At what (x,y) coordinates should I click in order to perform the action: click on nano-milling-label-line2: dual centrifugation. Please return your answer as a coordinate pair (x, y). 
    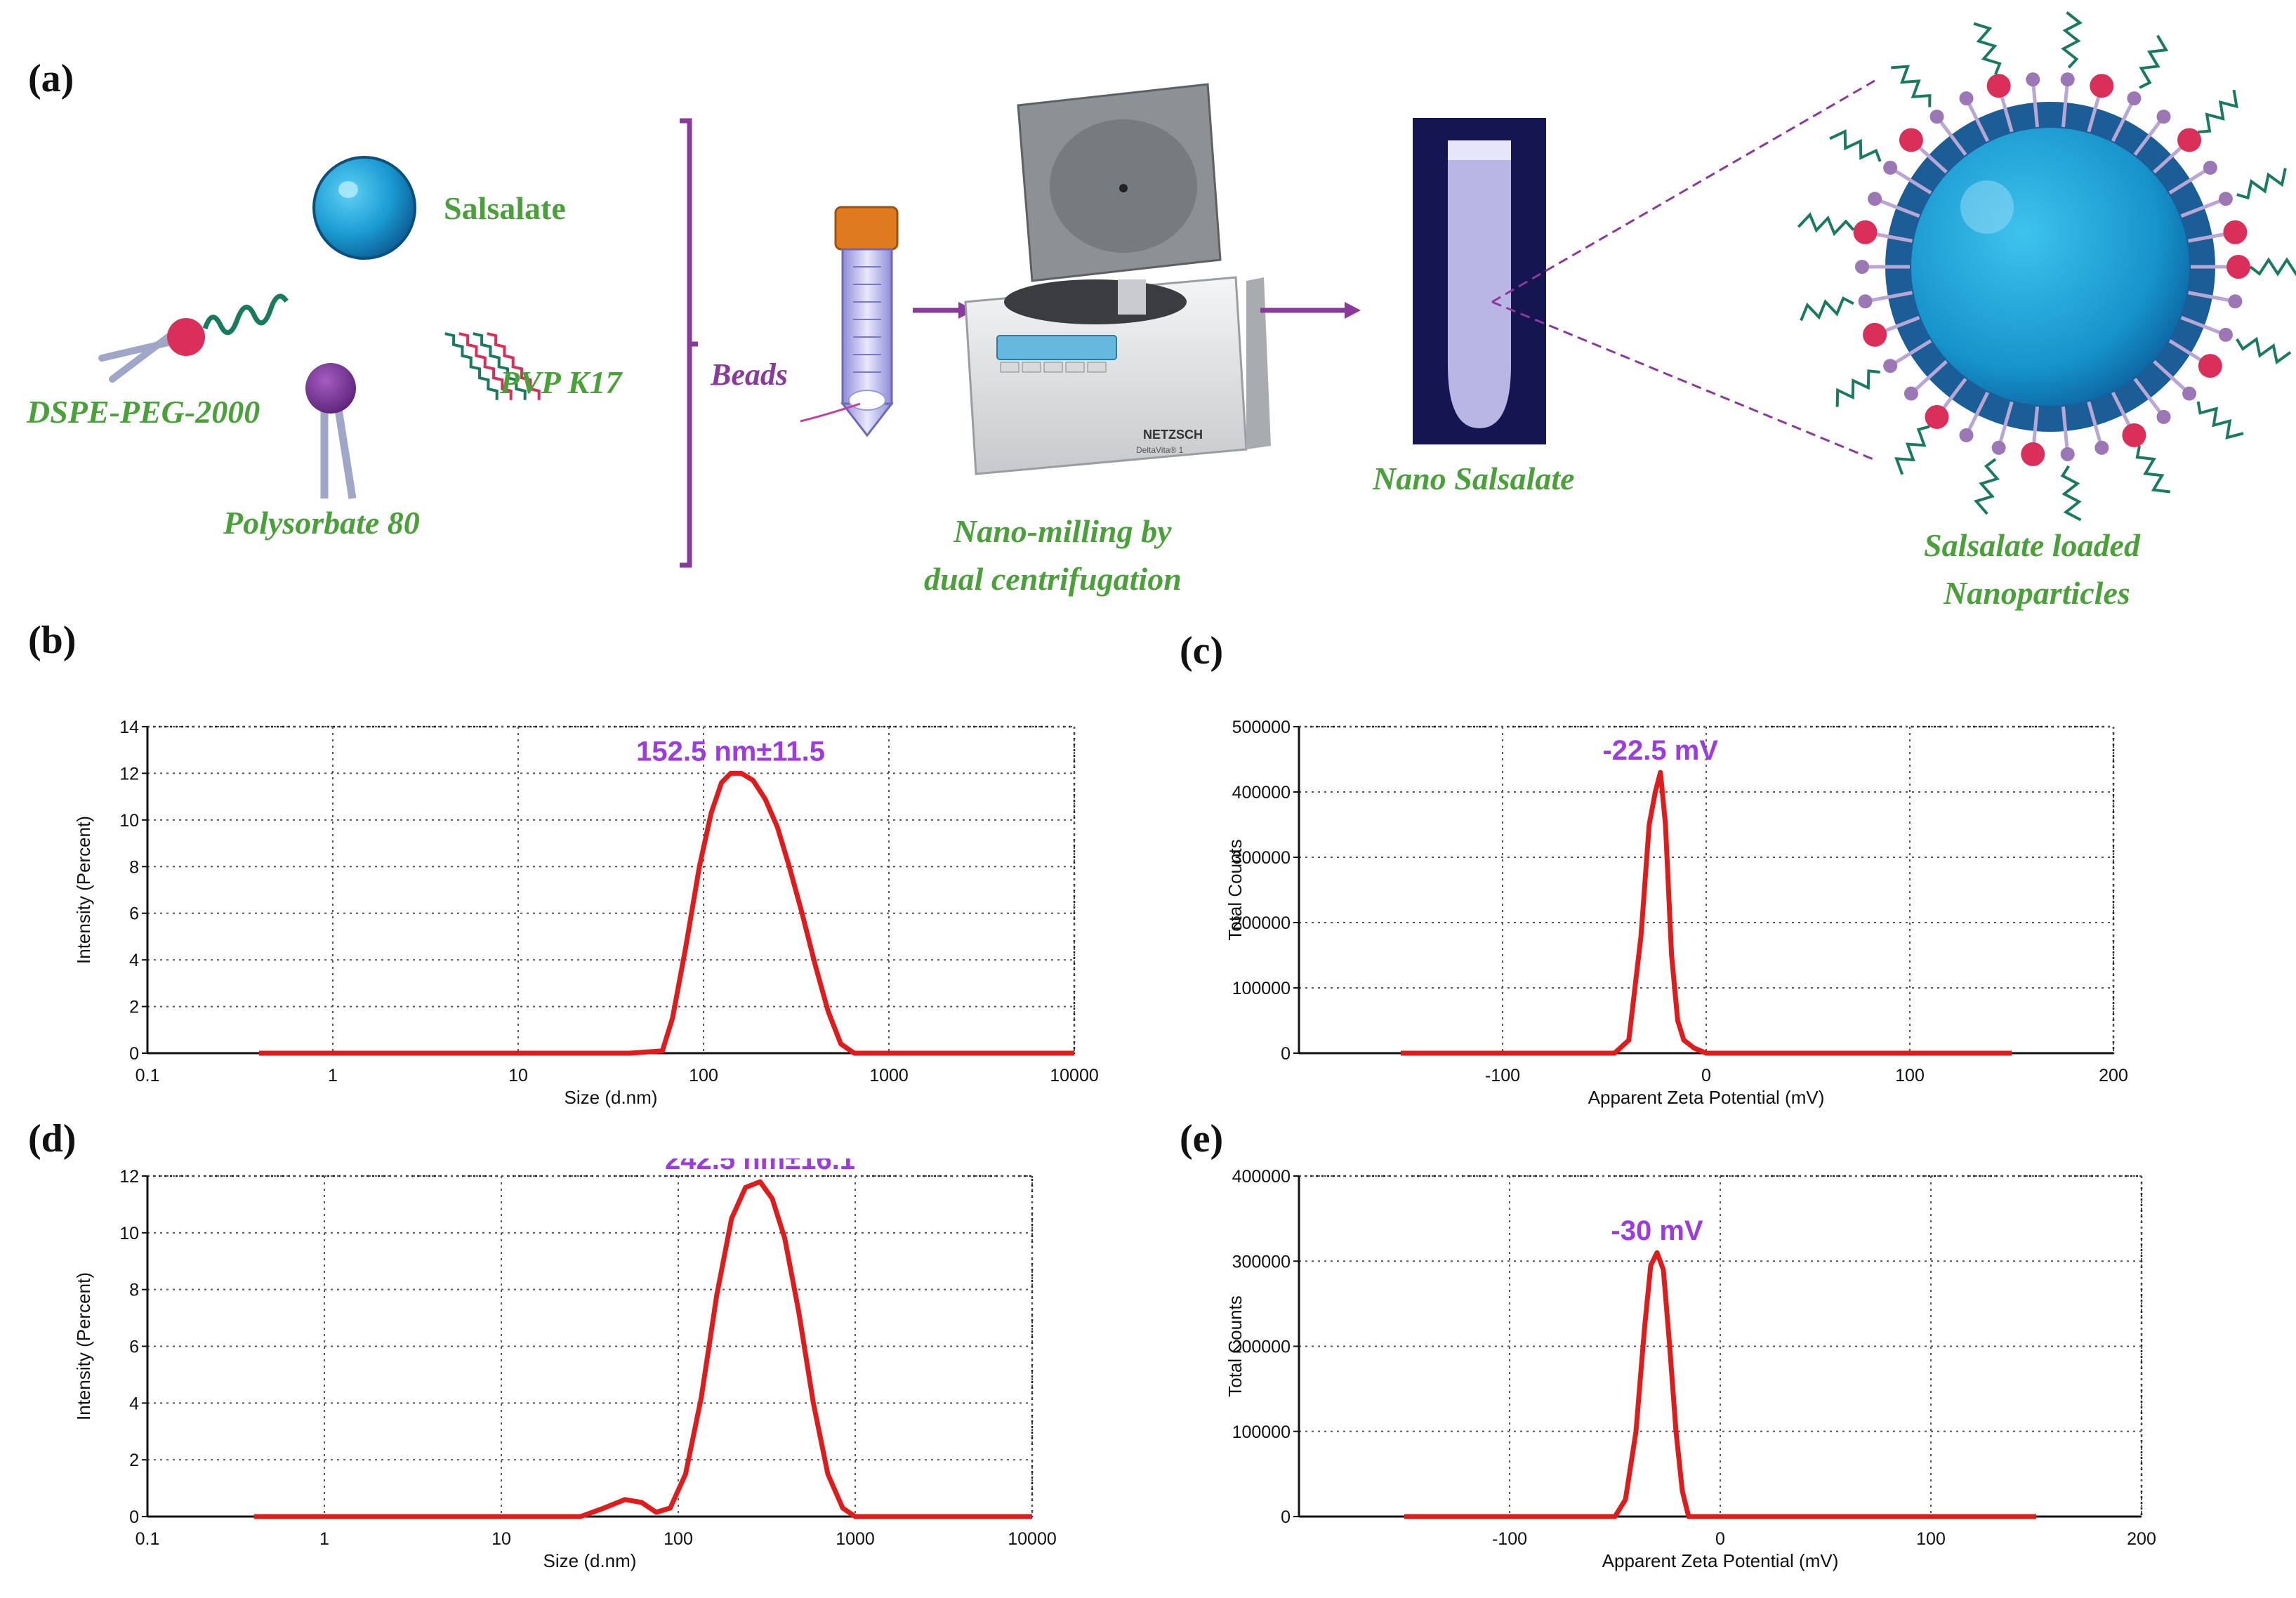
    Looking at the image, I should click on (1053, 579).